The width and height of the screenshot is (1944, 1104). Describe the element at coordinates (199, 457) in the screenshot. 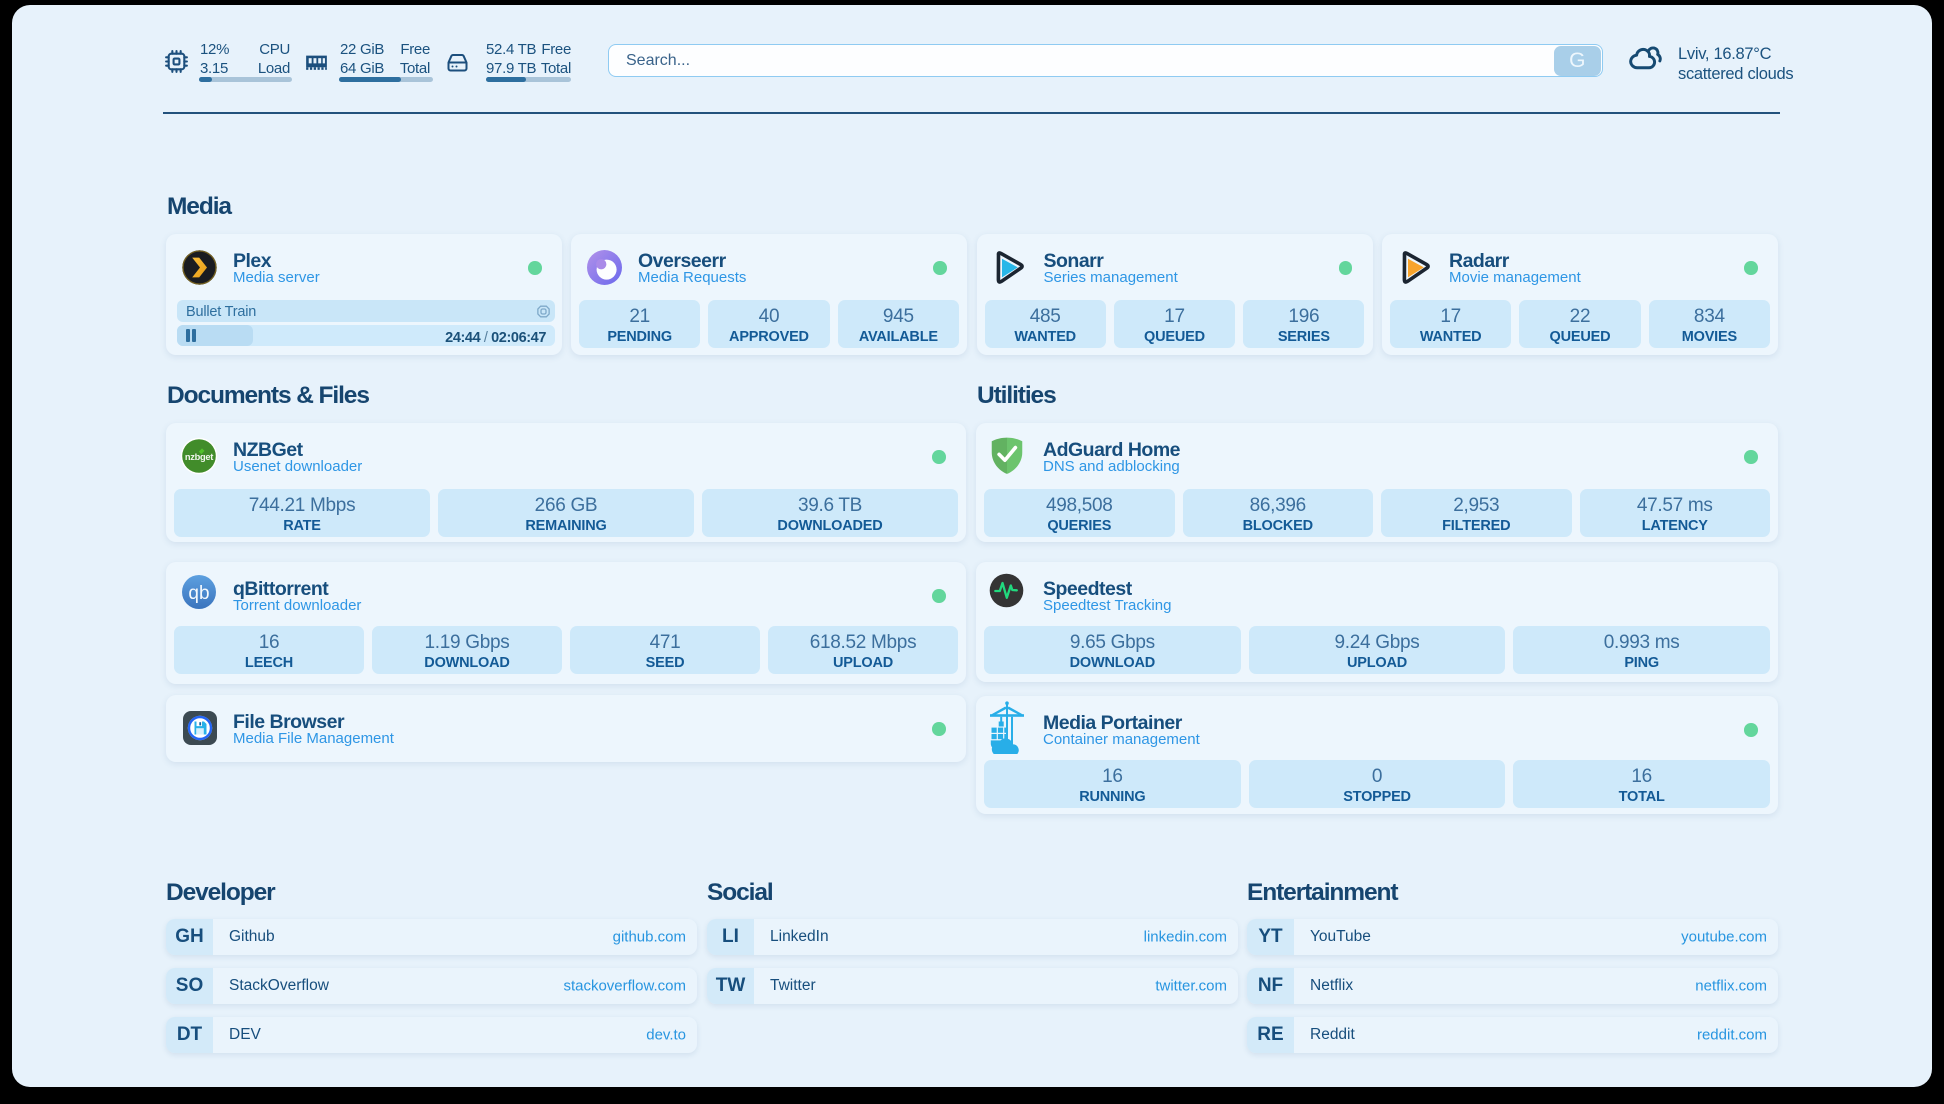

I see `svg-text: nzbget` at that location.